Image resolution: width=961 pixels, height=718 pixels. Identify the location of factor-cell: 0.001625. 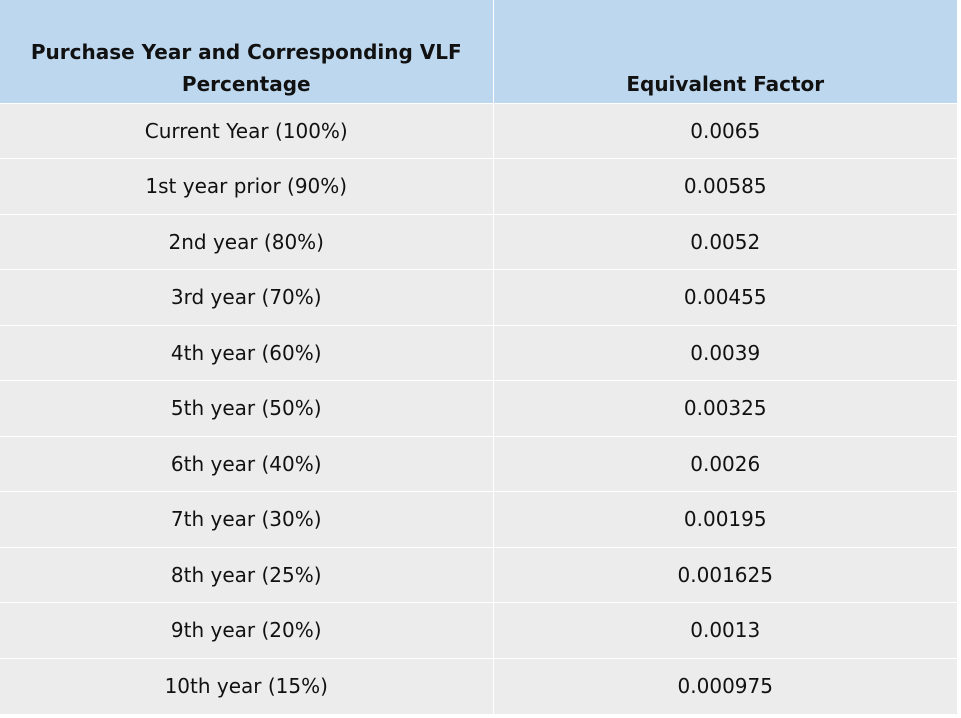
(724, 574).